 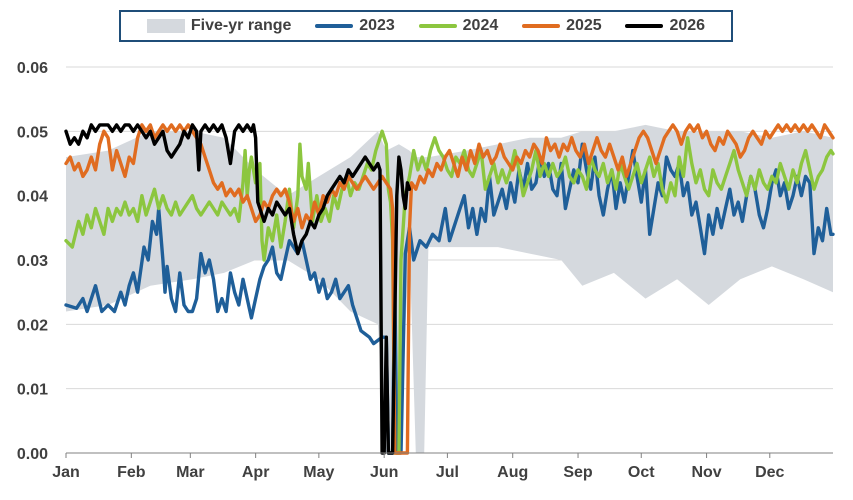 What do you see at coordinates (190, 472) in the screenshot?
I see `x-tick-label: Mar` at bounding box center [190, 472].